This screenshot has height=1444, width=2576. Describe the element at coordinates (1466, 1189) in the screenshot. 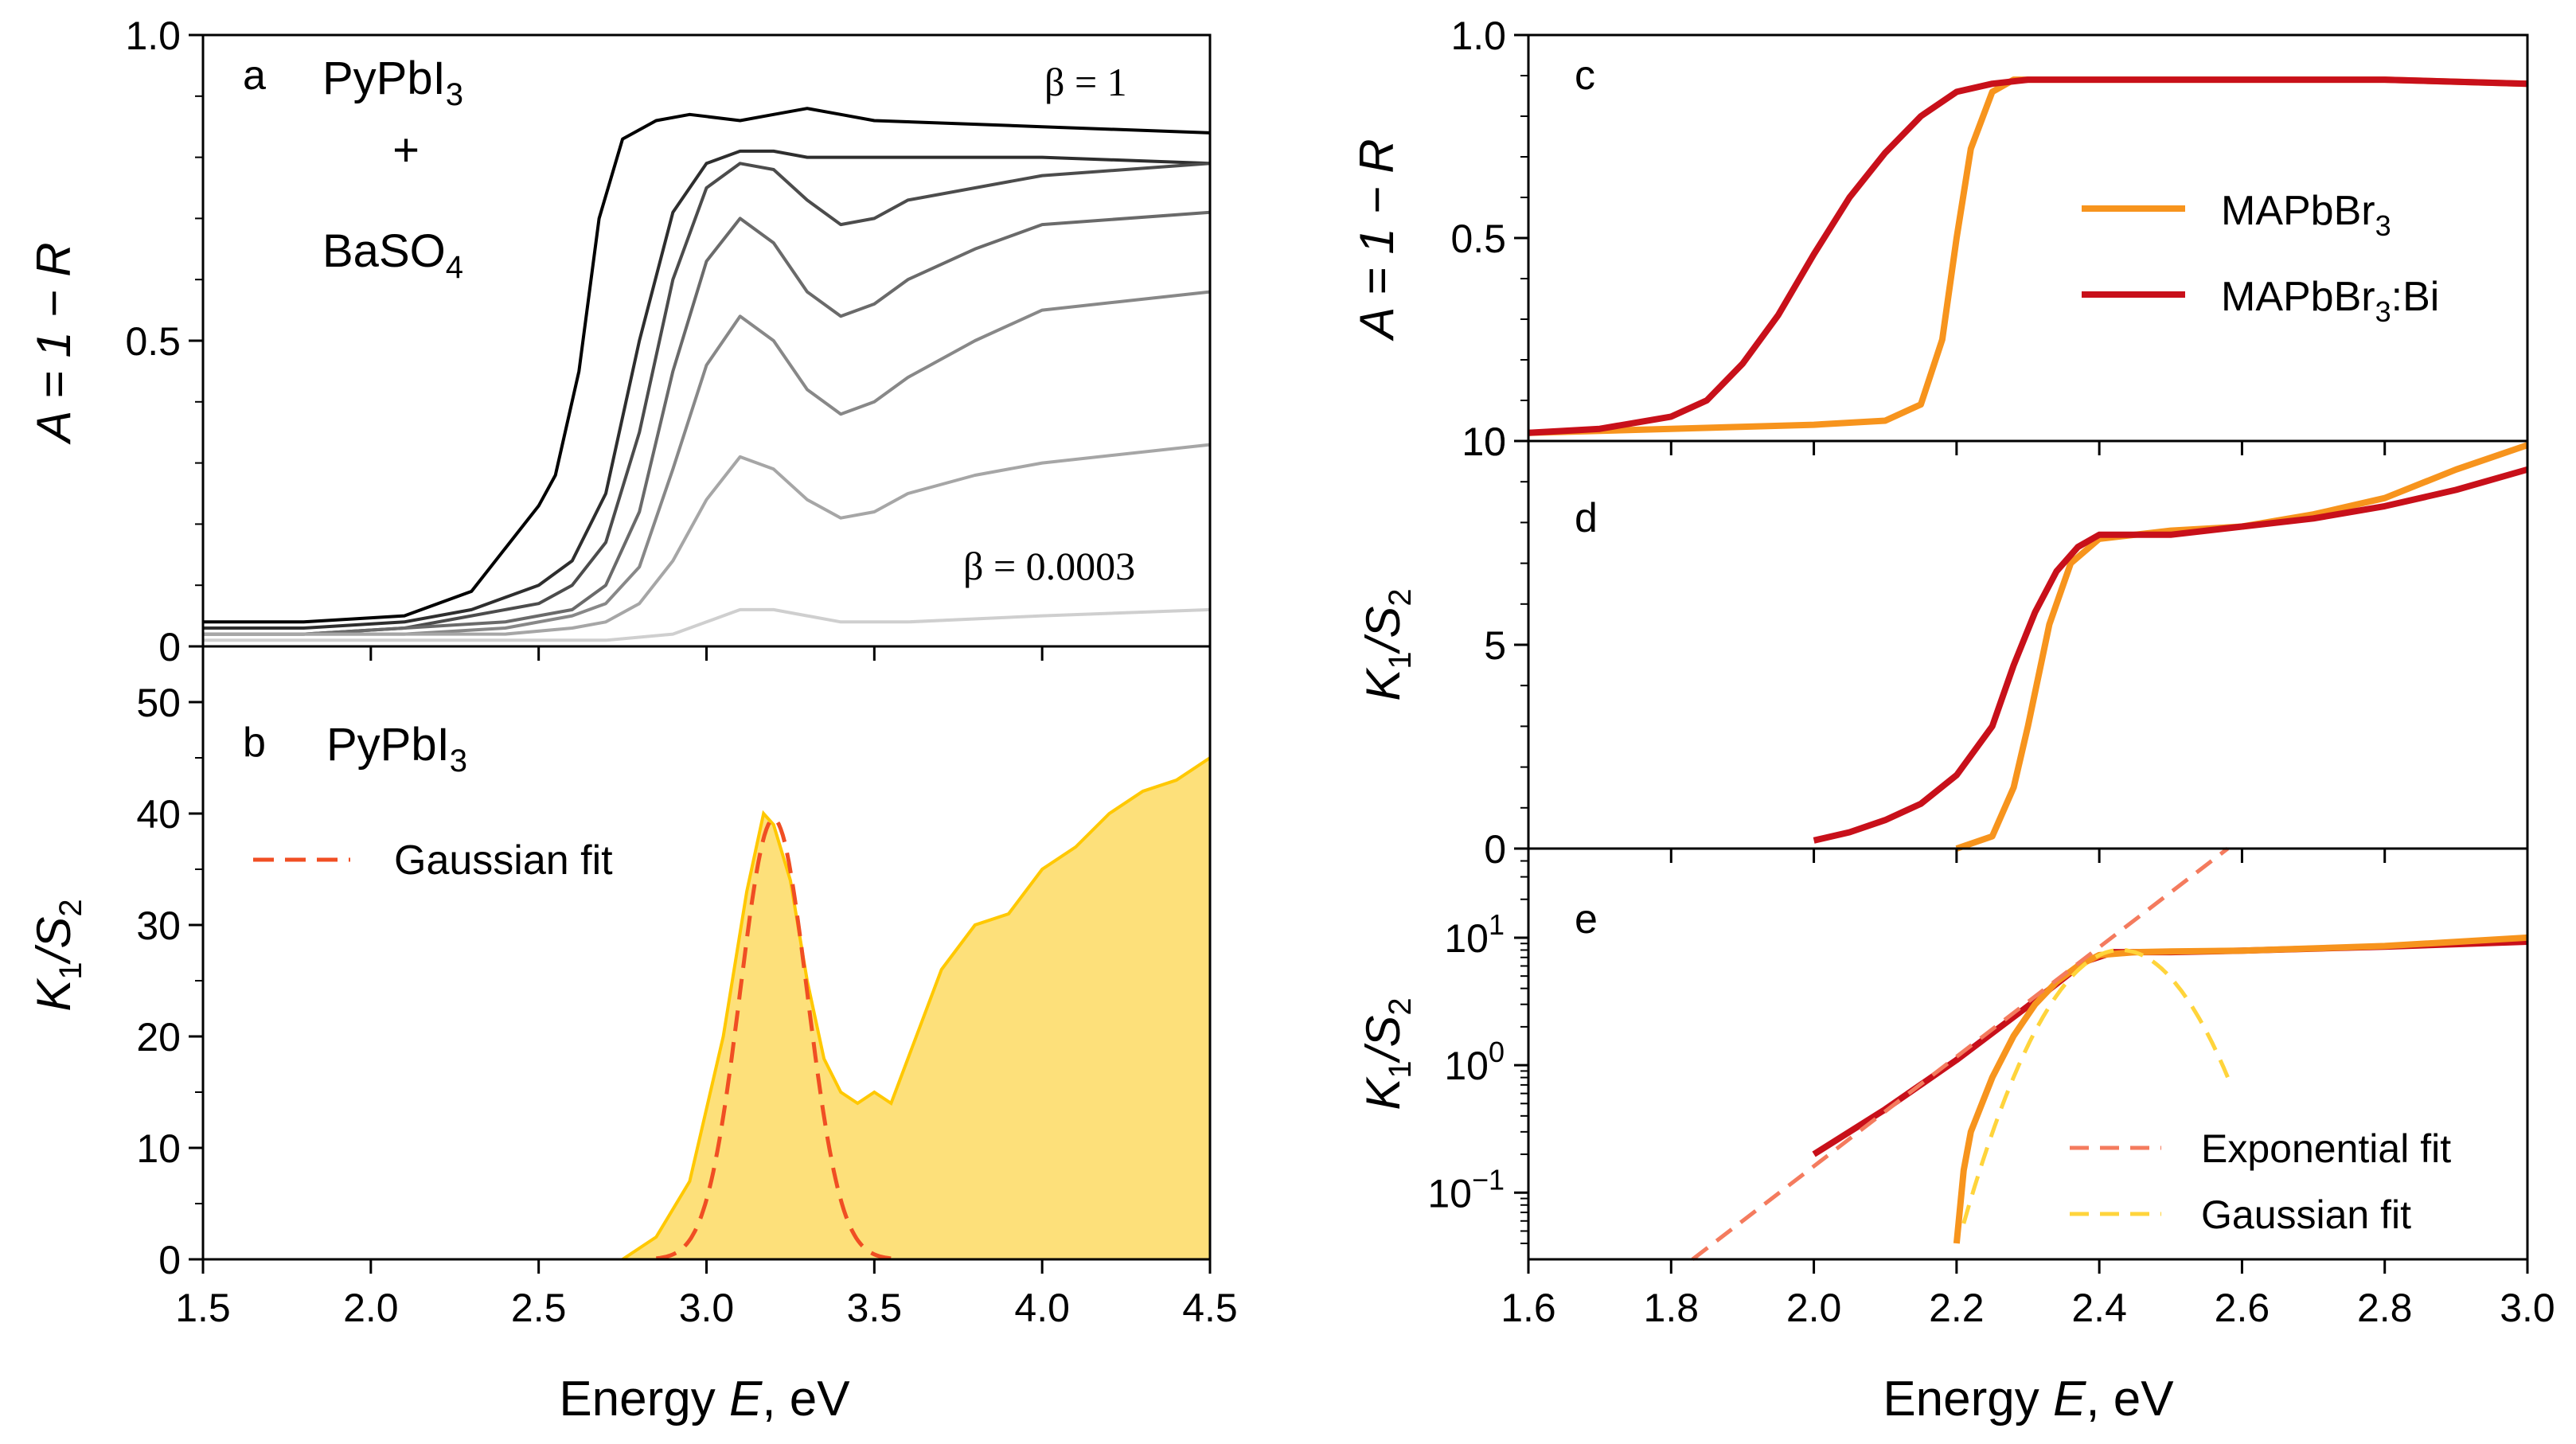

I see `y-tick-label: 10⁻¹` at that location.